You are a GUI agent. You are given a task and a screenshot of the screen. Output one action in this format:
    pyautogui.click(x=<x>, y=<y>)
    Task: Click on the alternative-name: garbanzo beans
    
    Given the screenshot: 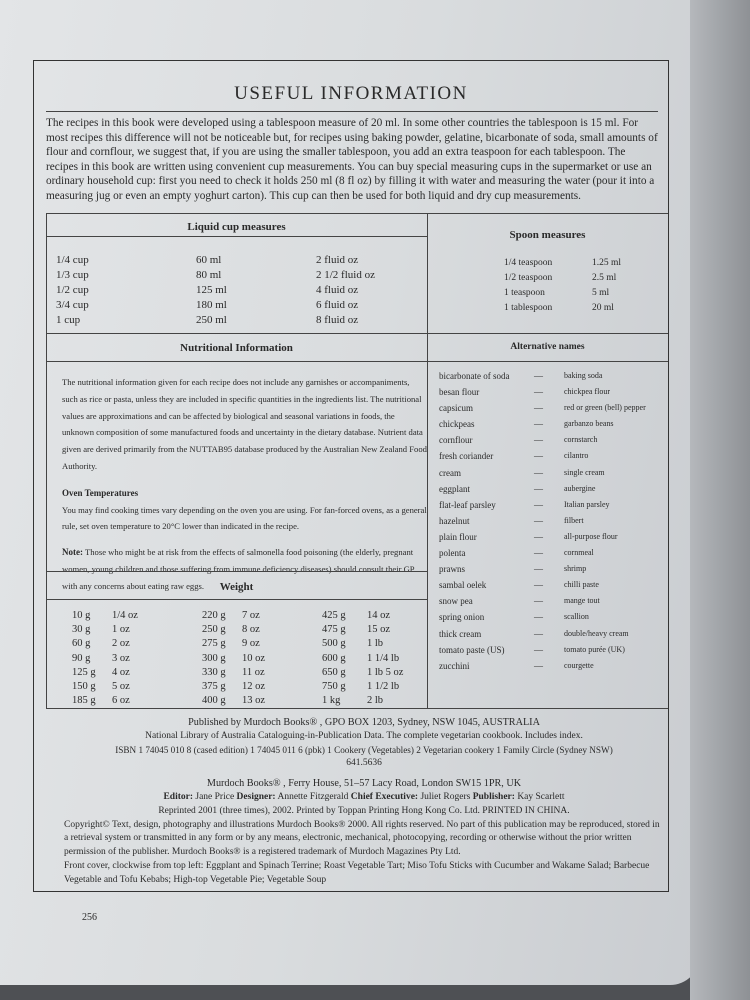 What is the action you would take?
    pyautogui.click(x=589, y=424)
    